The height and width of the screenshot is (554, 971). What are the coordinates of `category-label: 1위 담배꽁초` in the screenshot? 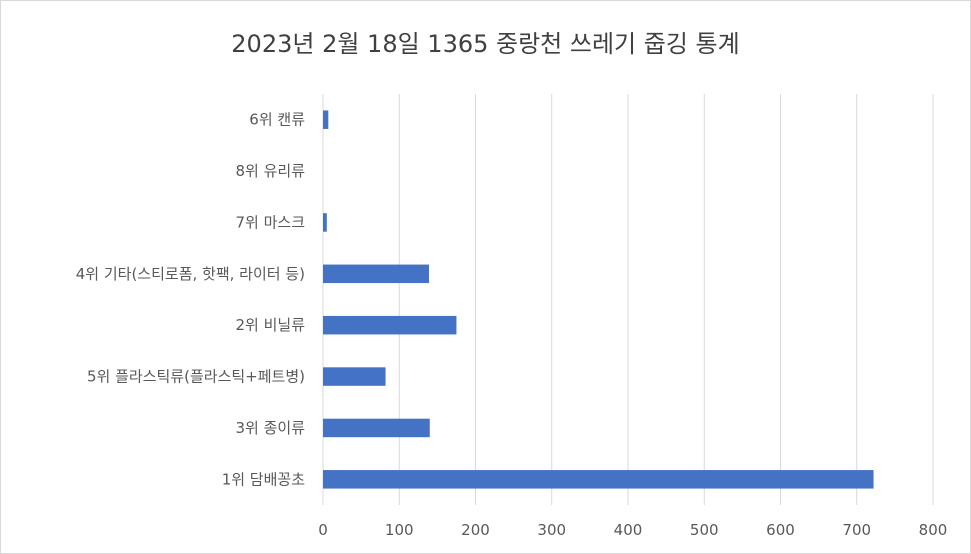 It's located at (264, 479).